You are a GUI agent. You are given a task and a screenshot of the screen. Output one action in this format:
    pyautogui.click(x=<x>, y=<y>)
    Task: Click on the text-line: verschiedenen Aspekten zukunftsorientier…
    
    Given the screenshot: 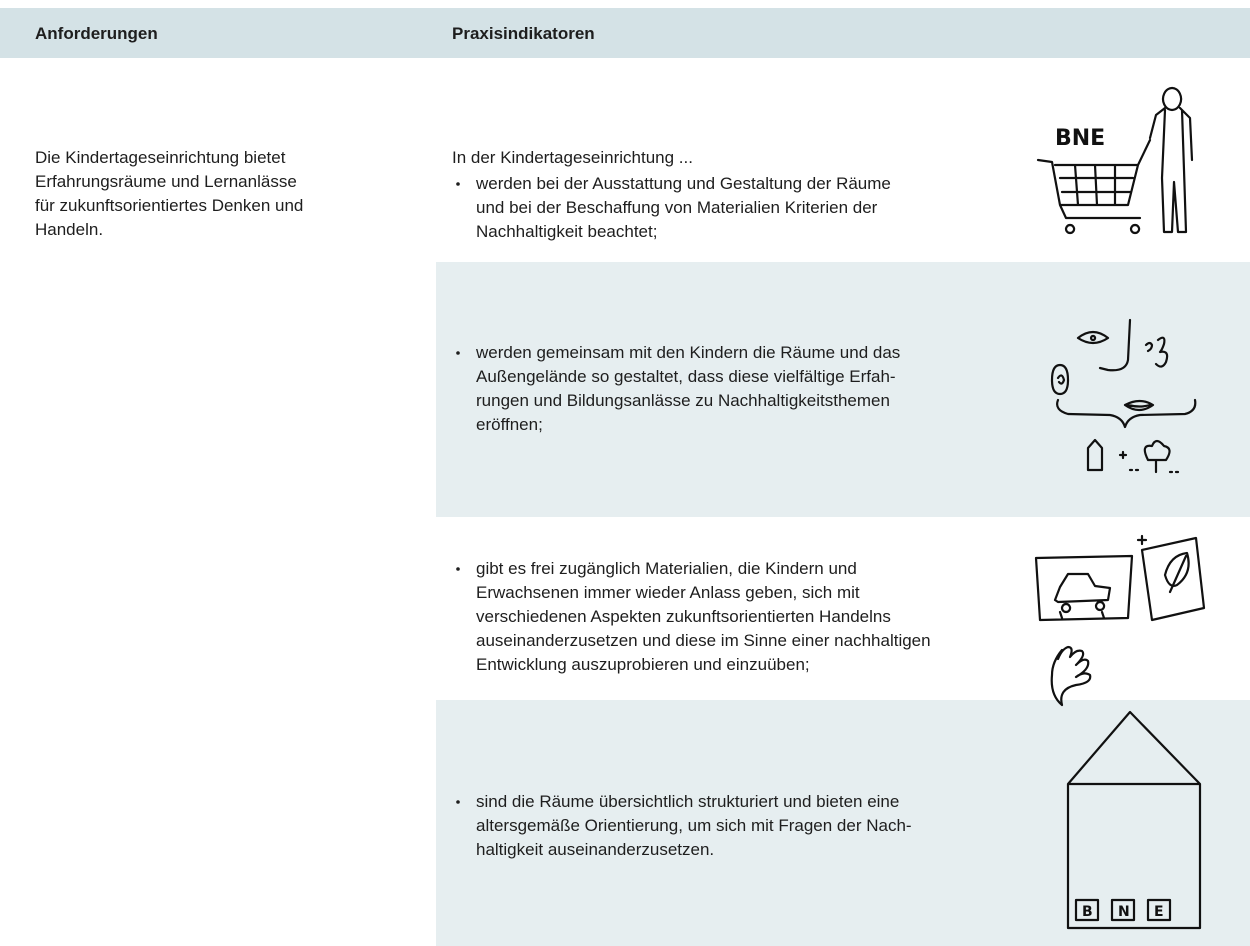 What is the action you would take?
    pyautogui.click(x=683, y=616)
    